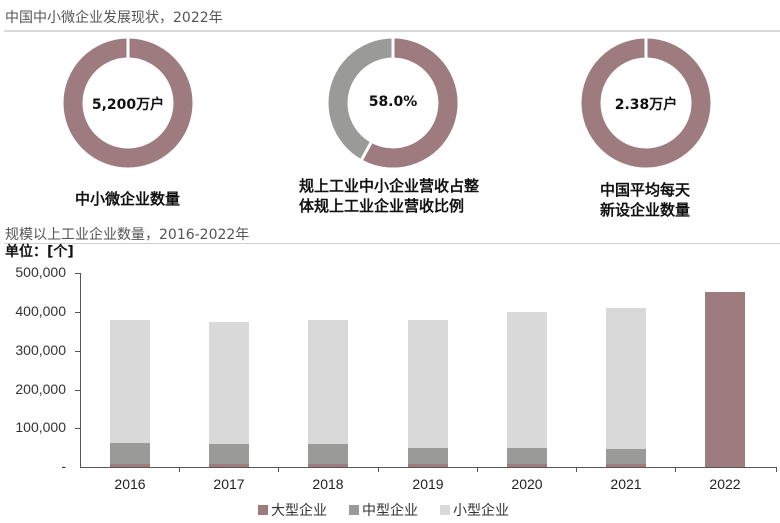 The height and width of the screenshot is (523, 780). Describe the element at coordinates (229, 484) in the screenshot. I see `x-label-2017: 2017` at that location.